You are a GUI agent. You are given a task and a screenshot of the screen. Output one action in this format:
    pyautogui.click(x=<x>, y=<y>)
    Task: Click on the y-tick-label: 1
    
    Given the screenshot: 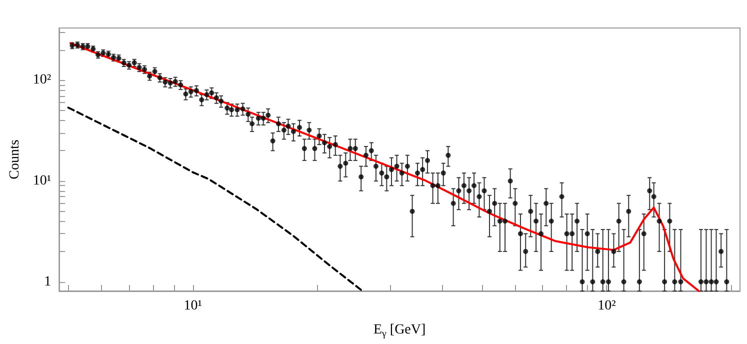 What is the action you would take?
    pyautogui.click(x=48, y=282)
    